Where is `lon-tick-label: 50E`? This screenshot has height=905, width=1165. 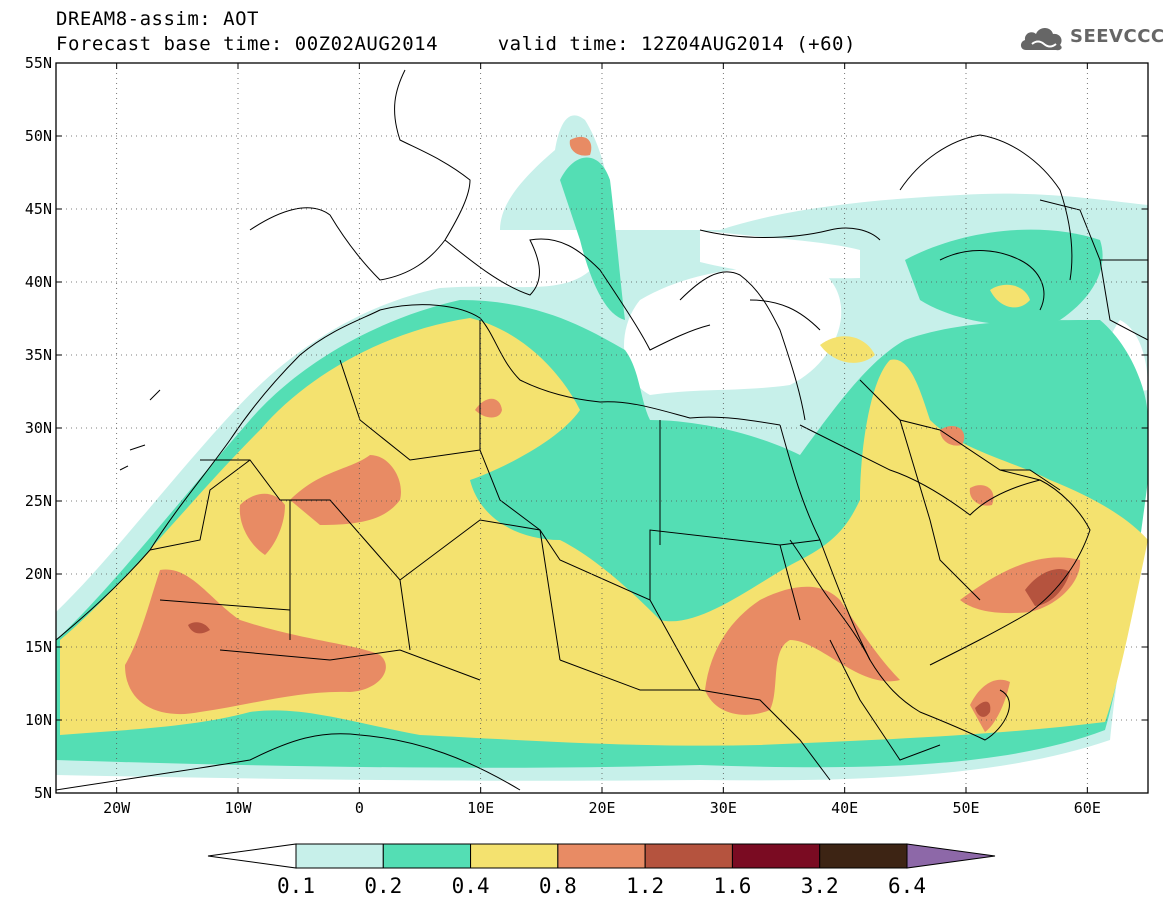
lon-tick-label: 50E is located at coordinates (965, 808).